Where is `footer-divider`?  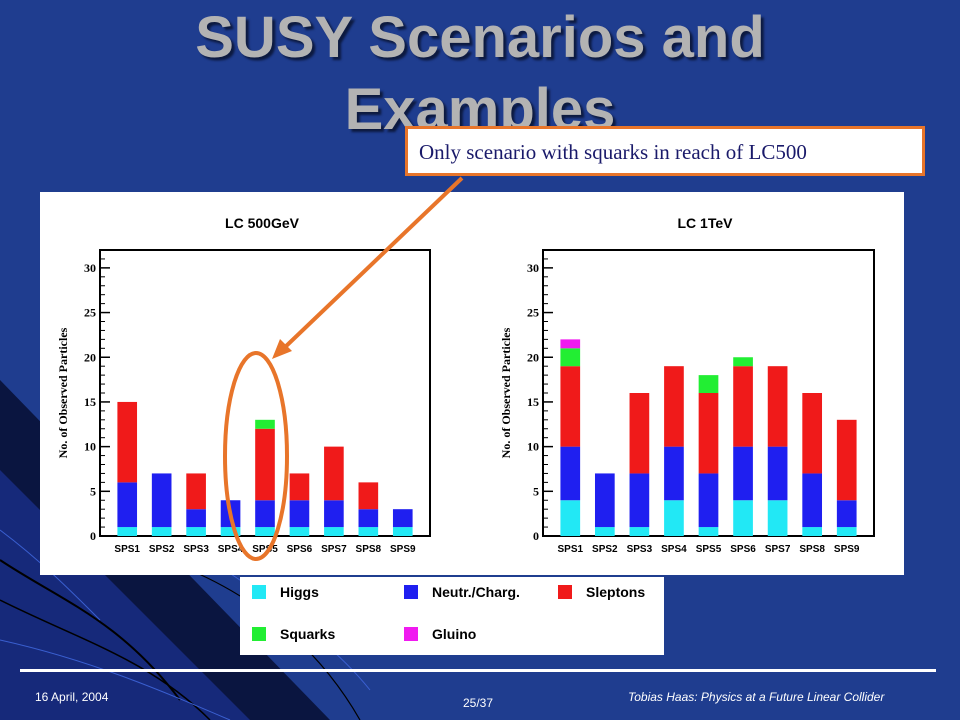
footer-divider is located at coordinates (478, 670).